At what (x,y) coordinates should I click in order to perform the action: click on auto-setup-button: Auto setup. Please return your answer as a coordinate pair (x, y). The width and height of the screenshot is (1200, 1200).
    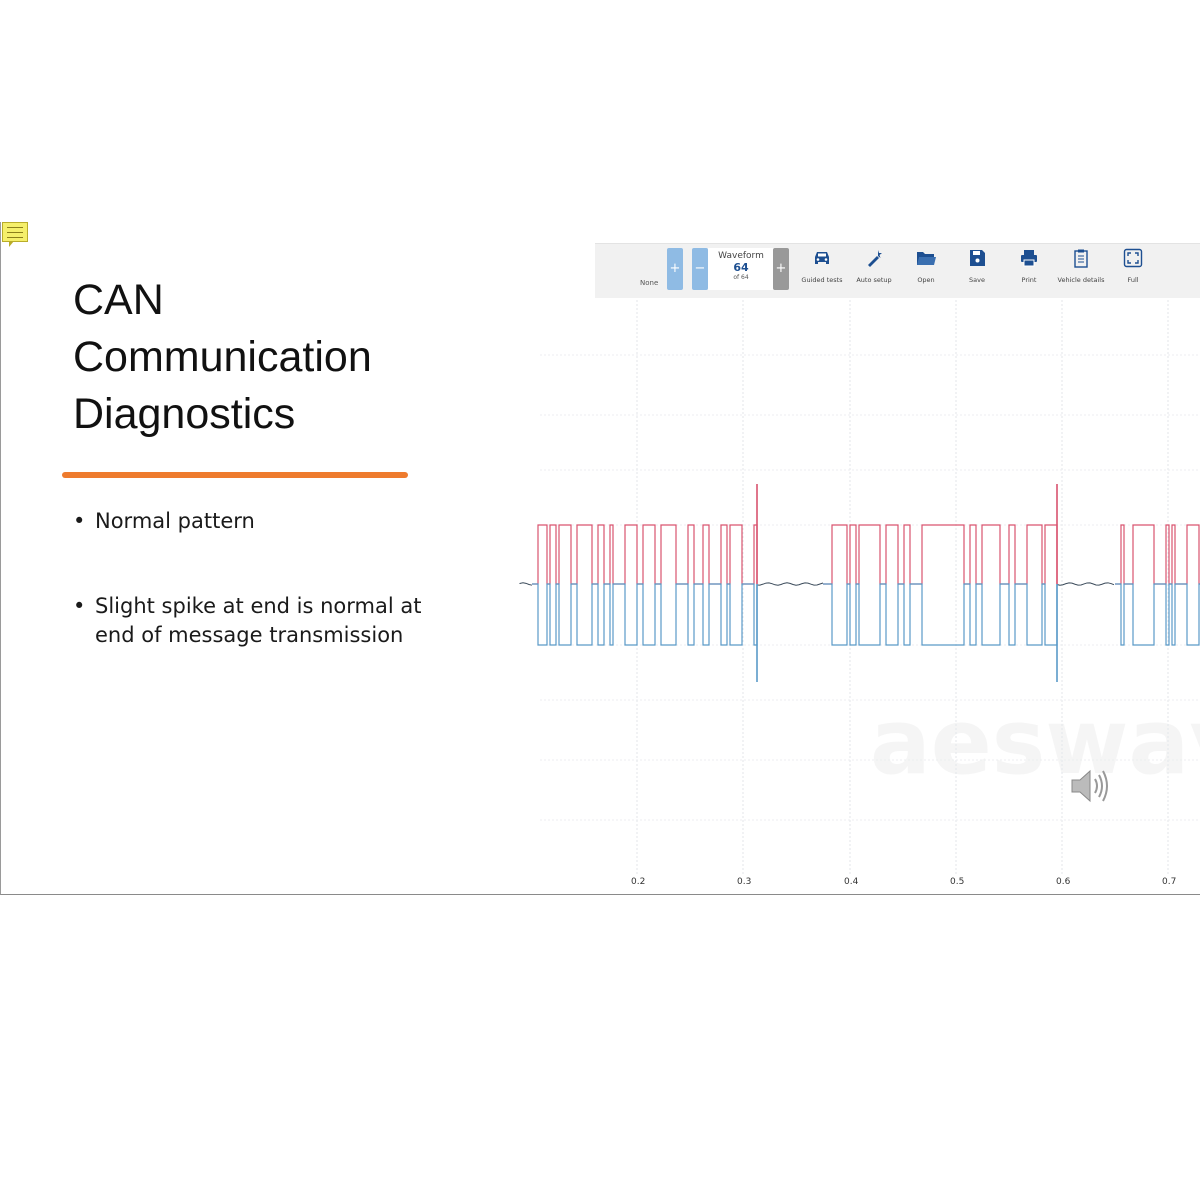
    Looking at the image, I should click on (874, 266).